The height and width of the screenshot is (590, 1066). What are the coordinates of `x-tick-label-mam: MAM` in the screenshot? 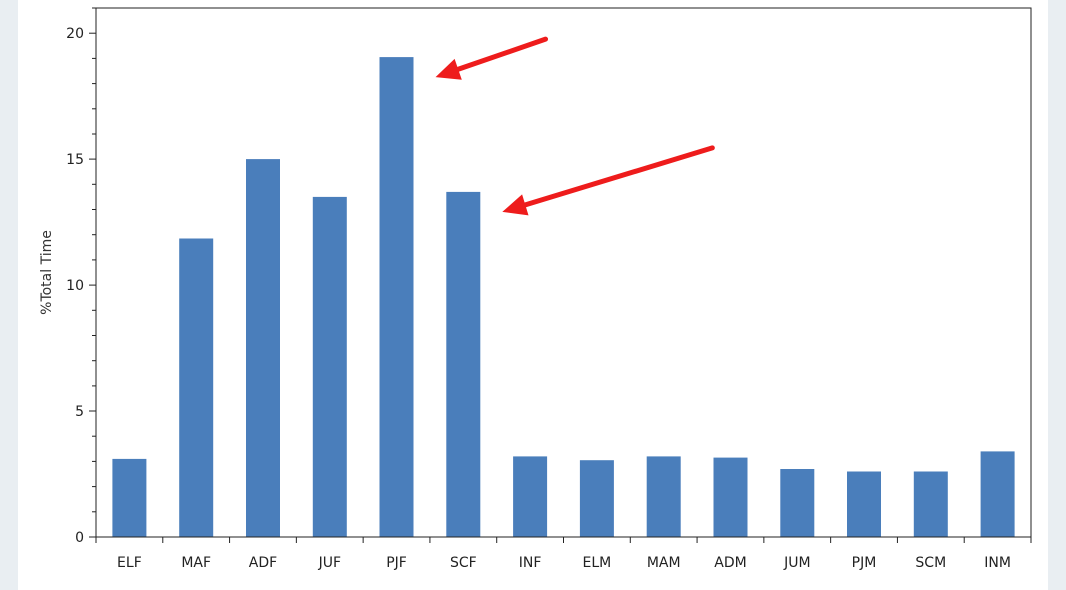 It's located at (664, 563).